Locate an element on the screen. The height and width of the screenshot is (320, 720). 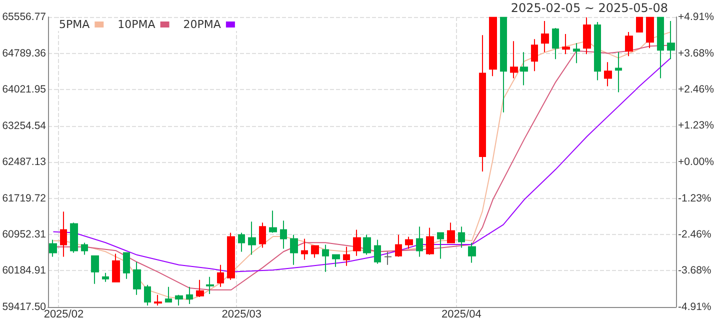
y2-tick-label: +3.68% is located at coordinates (696, 53).